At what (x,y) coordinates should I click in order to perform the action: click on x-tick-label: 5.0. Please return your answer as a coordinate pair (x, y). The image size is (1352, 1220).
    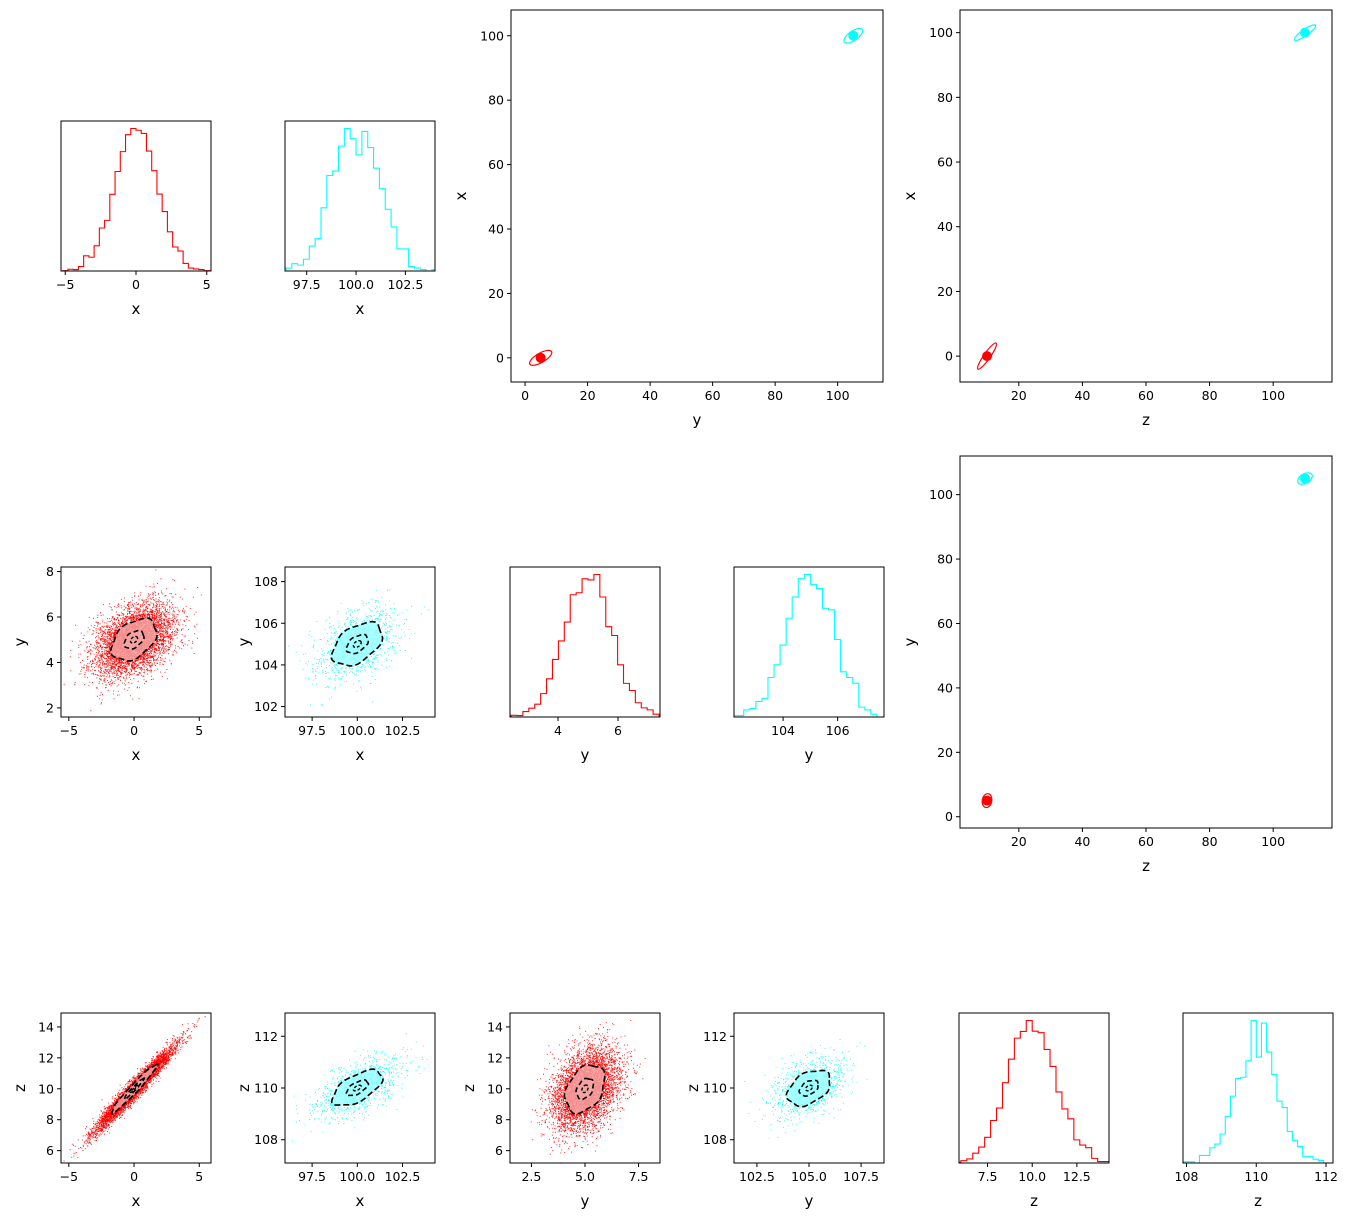
    Looking at the image, I should click on (585, 1176).